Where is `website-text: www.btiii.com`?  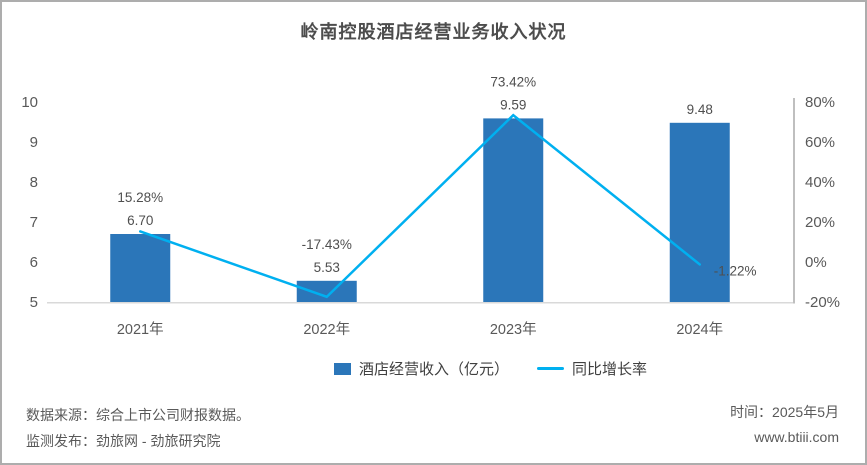
website-text: www.btiii.com is located at coordinates (796, 437).